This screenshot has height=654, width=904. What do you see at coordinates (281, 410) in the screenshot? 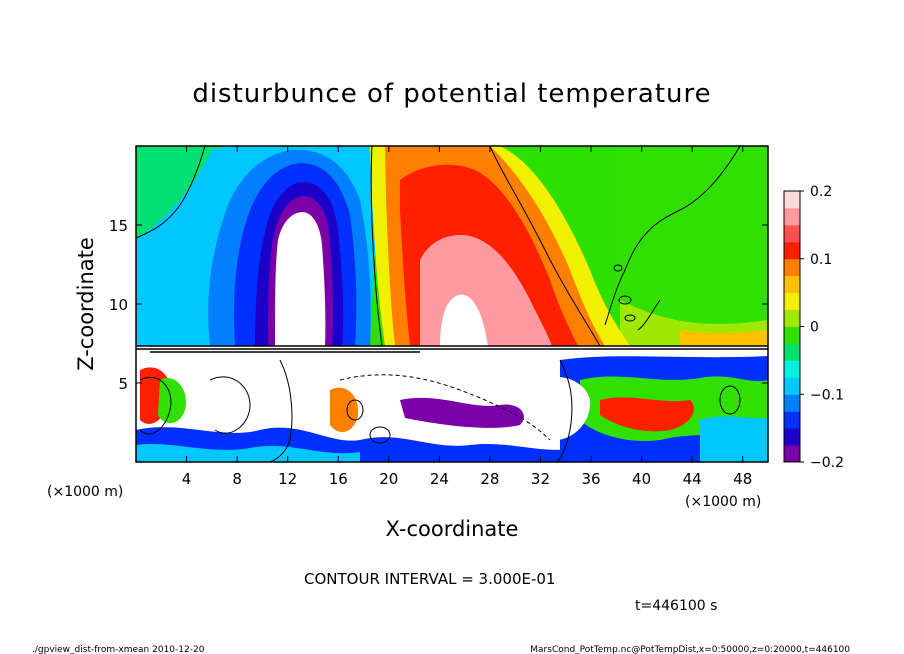
I see `contour-lower-center` at bounding box center [281, 410].